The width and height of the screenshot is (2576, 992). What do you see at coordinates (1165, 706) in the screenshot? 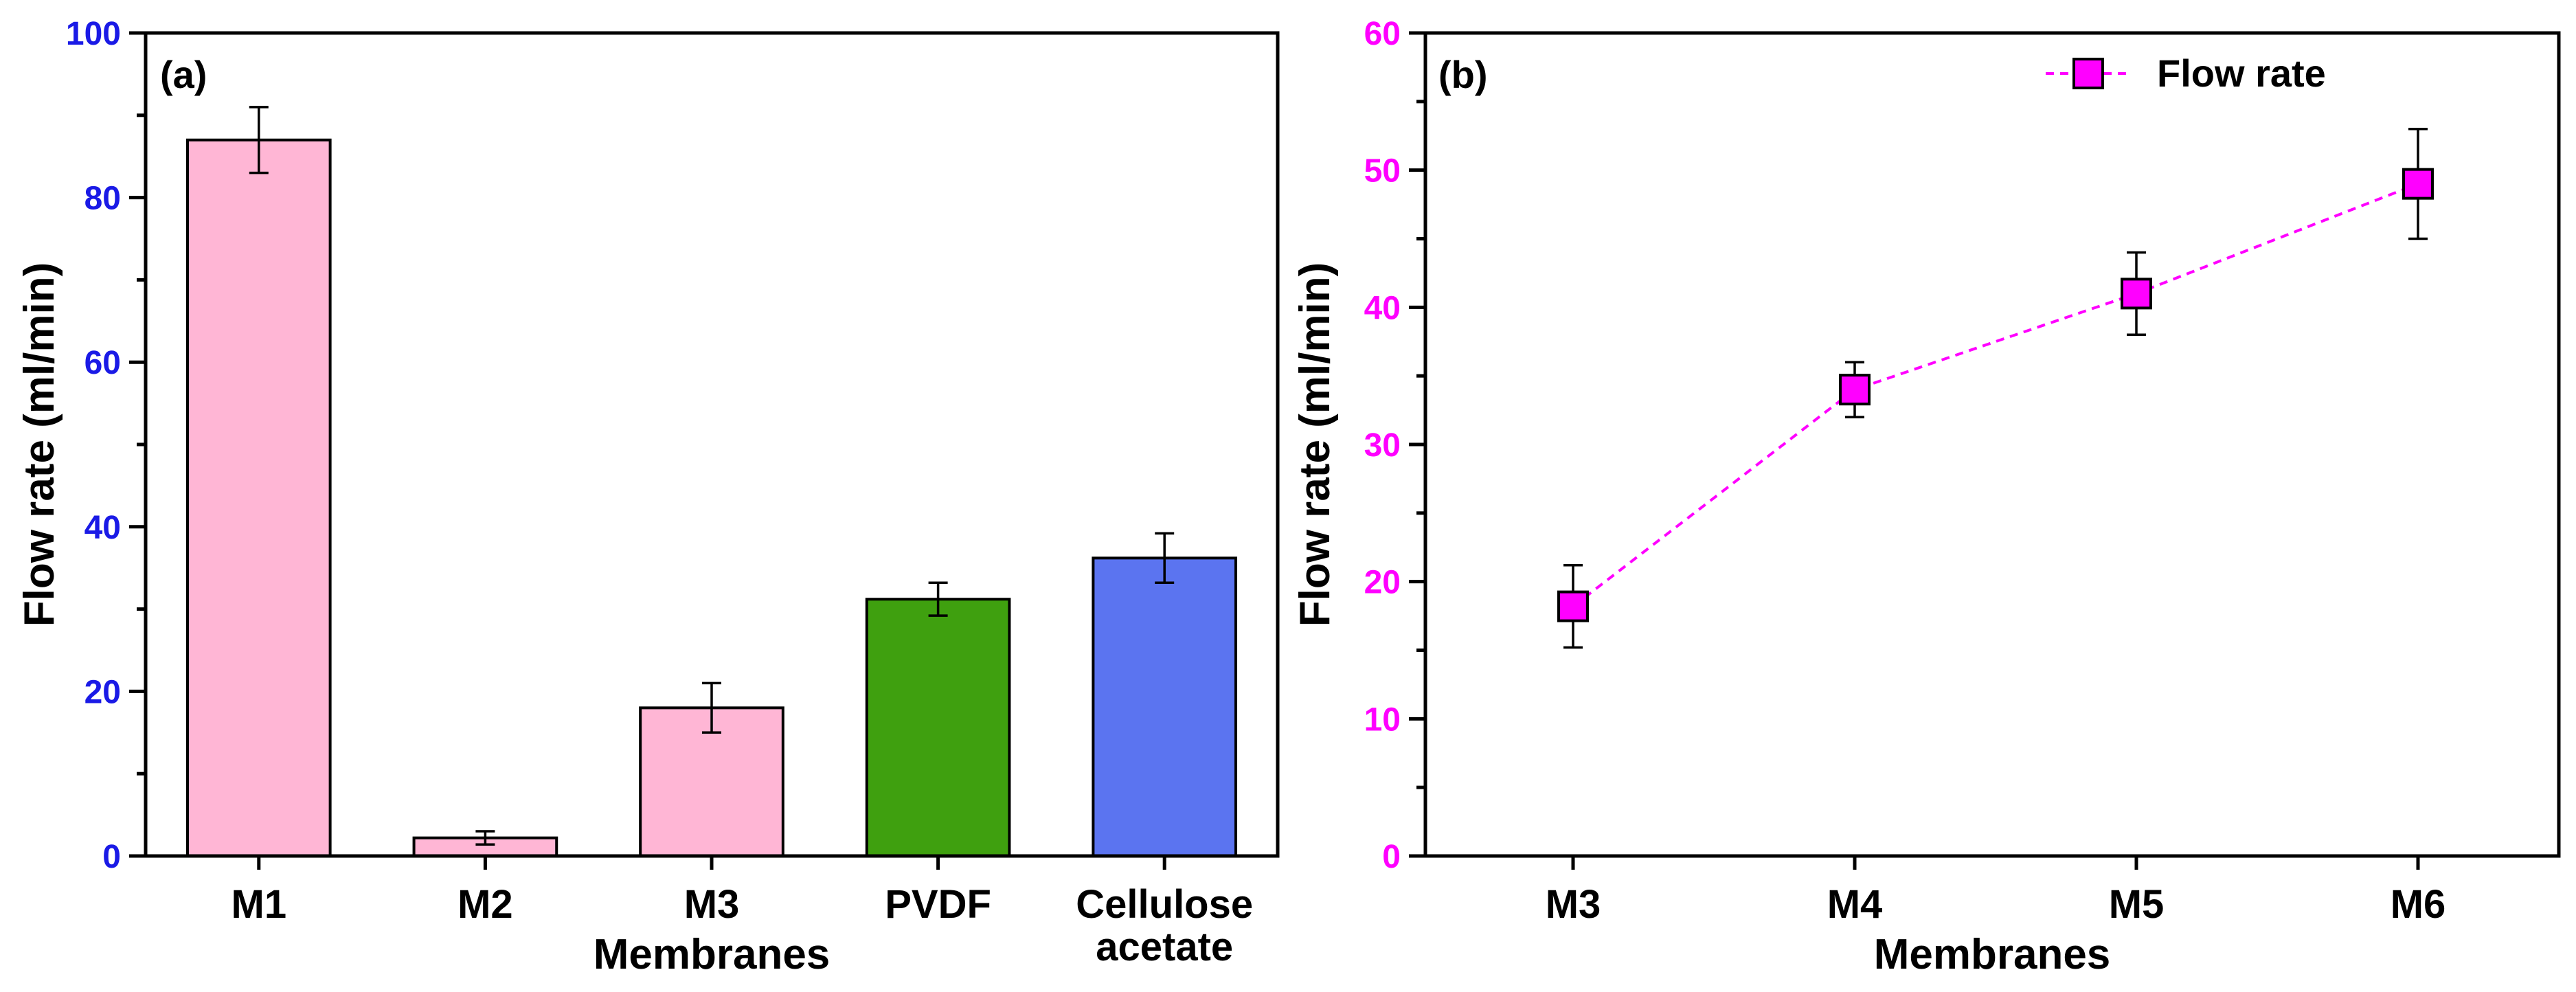
I see `bar-cellulose-acetate` at bounding box center [1165, 706].